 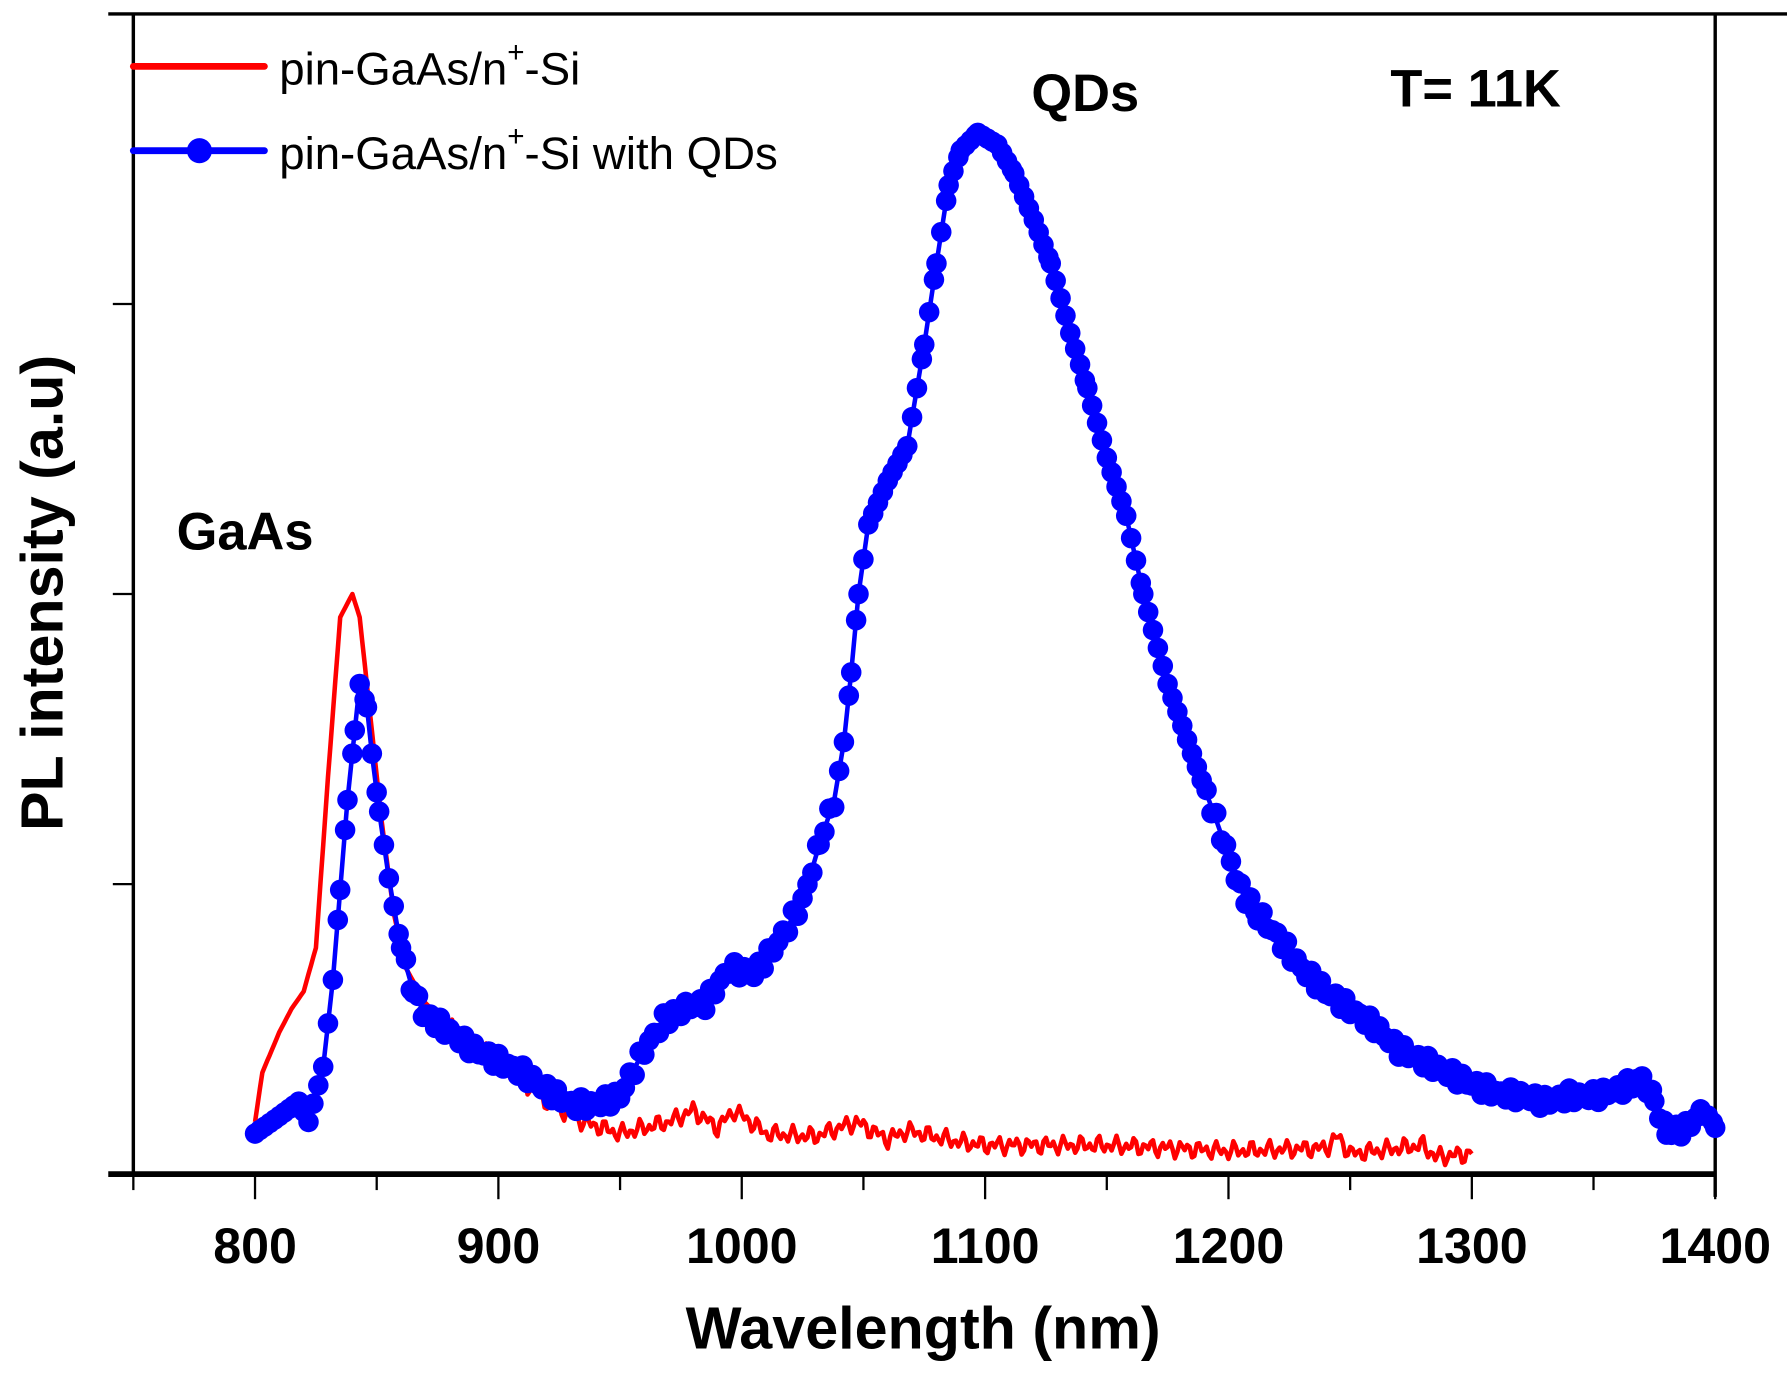 I want to click on x-tick-label: 1300, so click(x=1472, y=1246).